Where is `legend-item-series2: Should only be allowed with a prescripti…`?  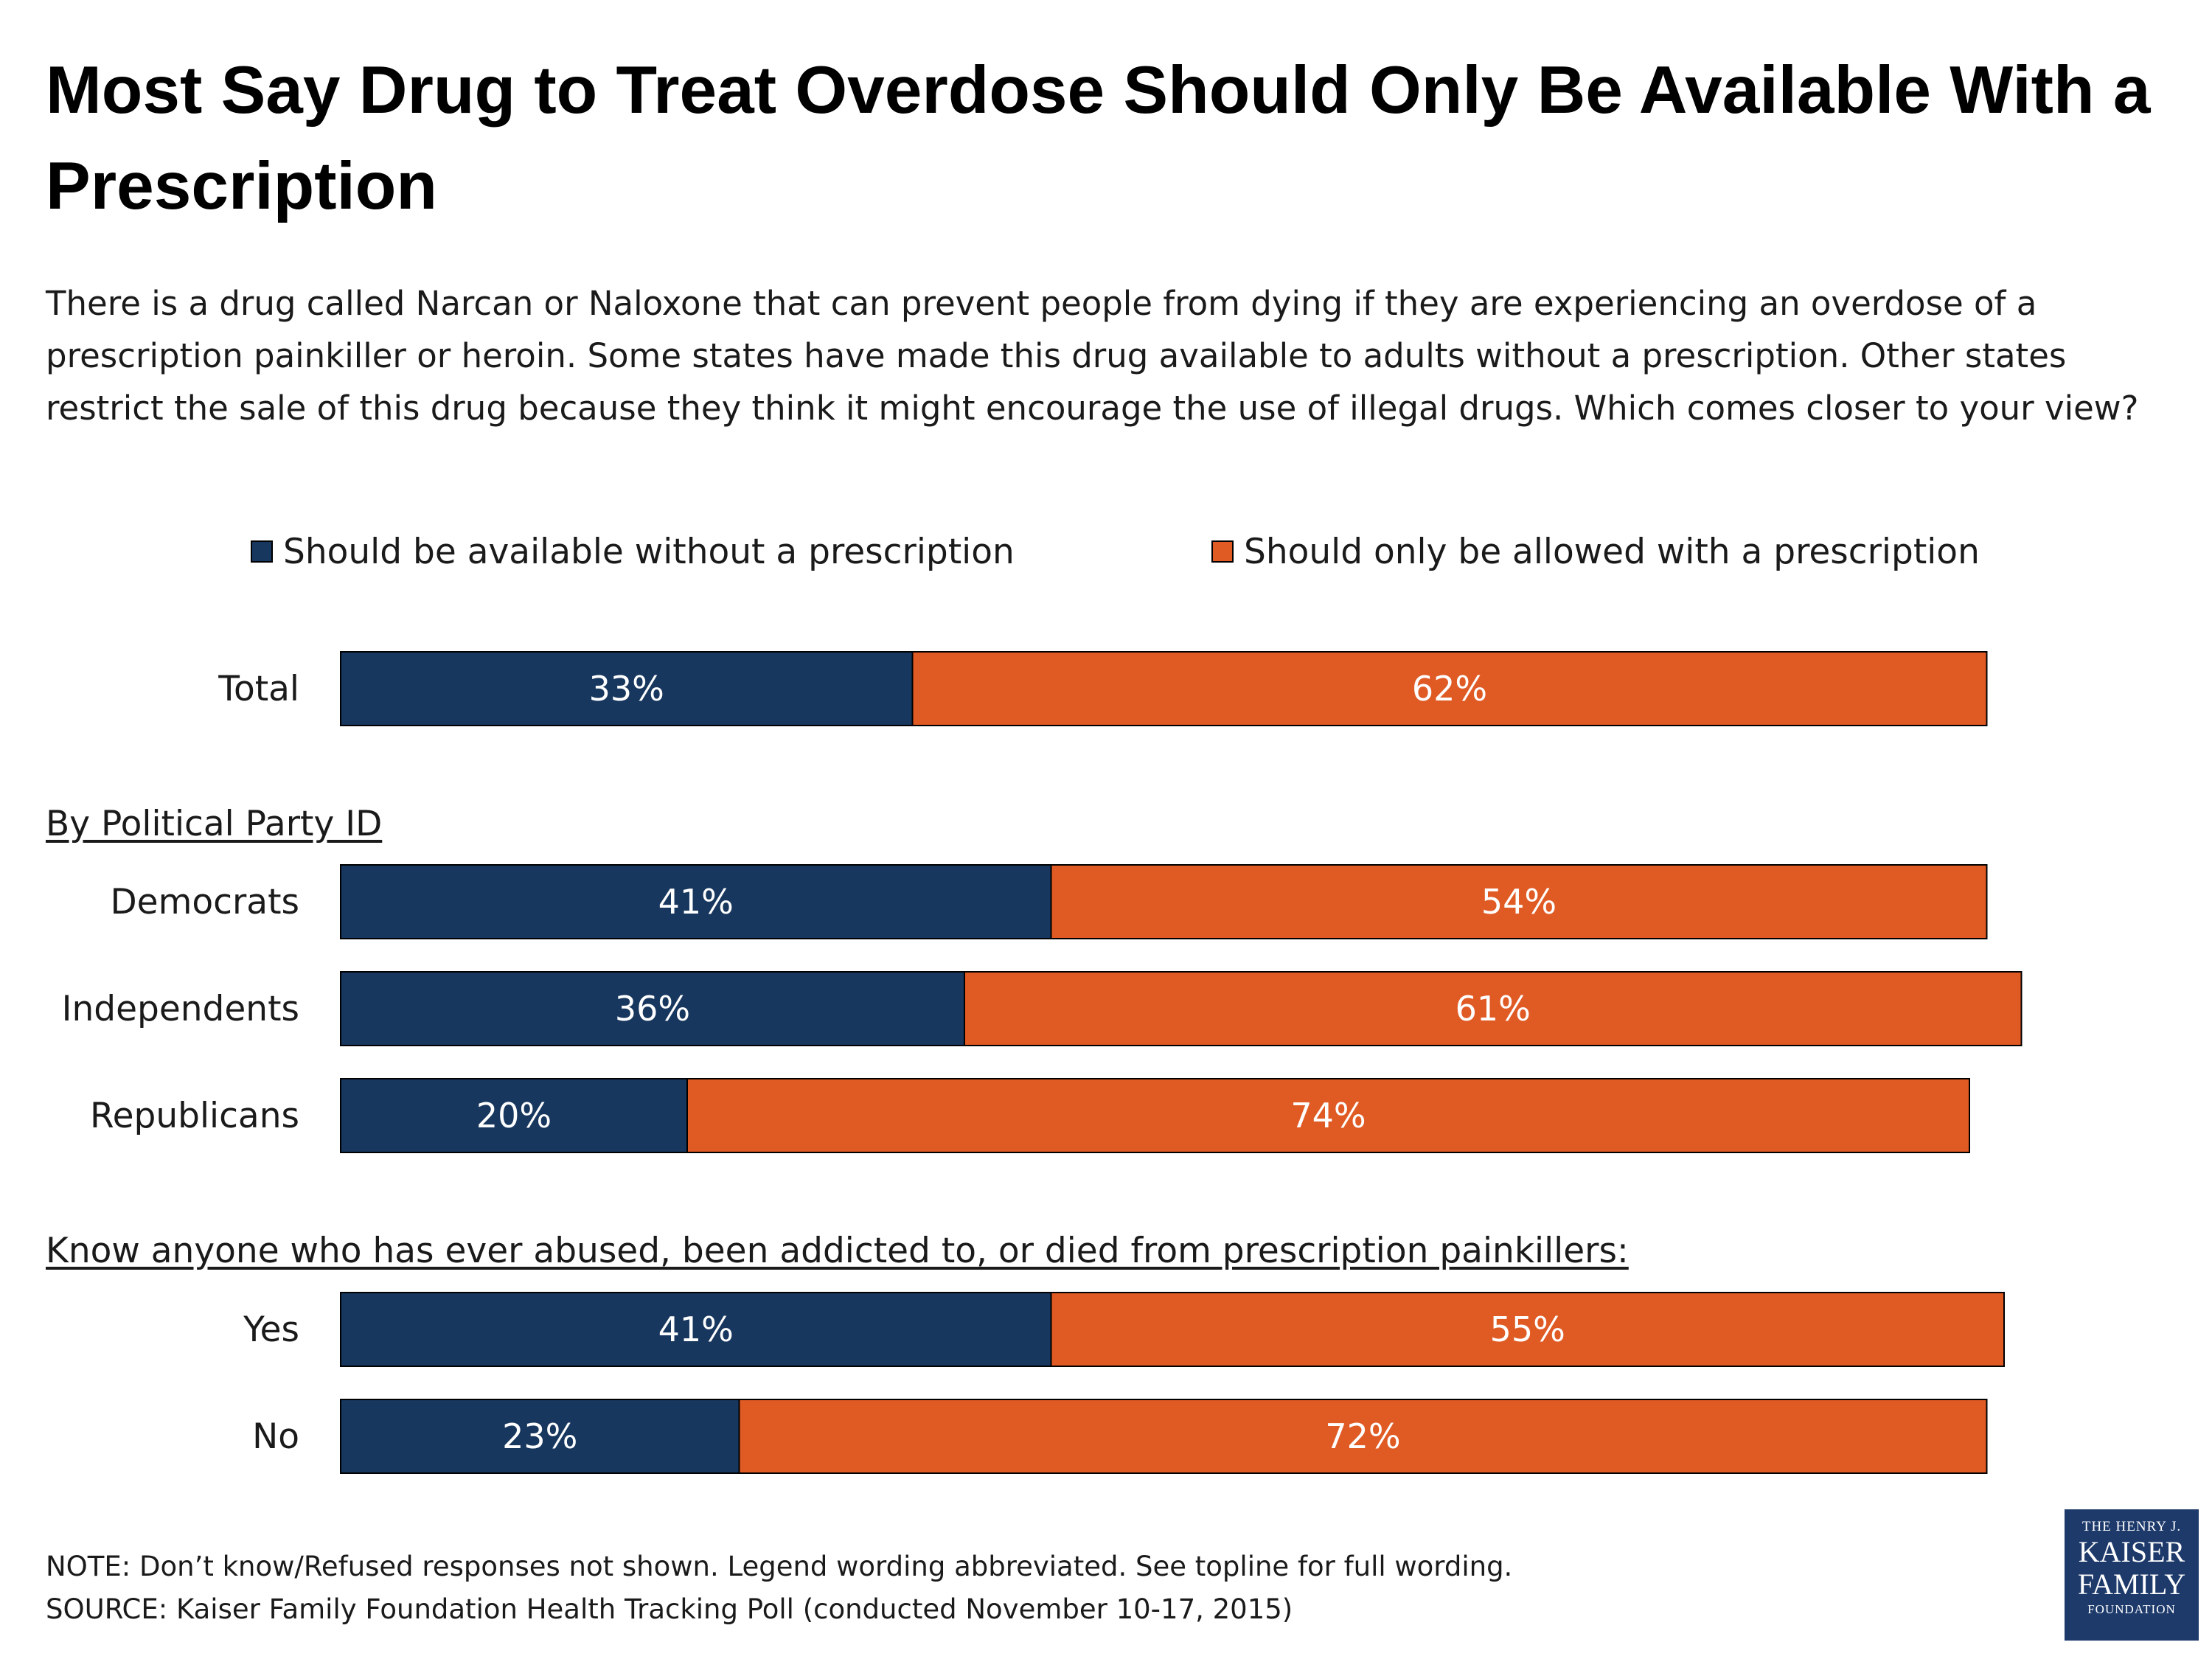
legend-item-series2: Should only be allowed with a prescripti… is located at coordinates (1595, 551).